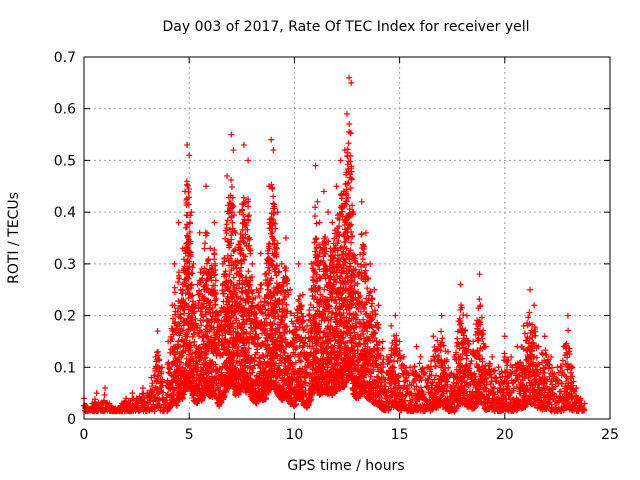 The image size is (640, 480). Describe the element at coordinates (65, 368) in the screenshot. I see `y-tick-label: 0.1` at that location.